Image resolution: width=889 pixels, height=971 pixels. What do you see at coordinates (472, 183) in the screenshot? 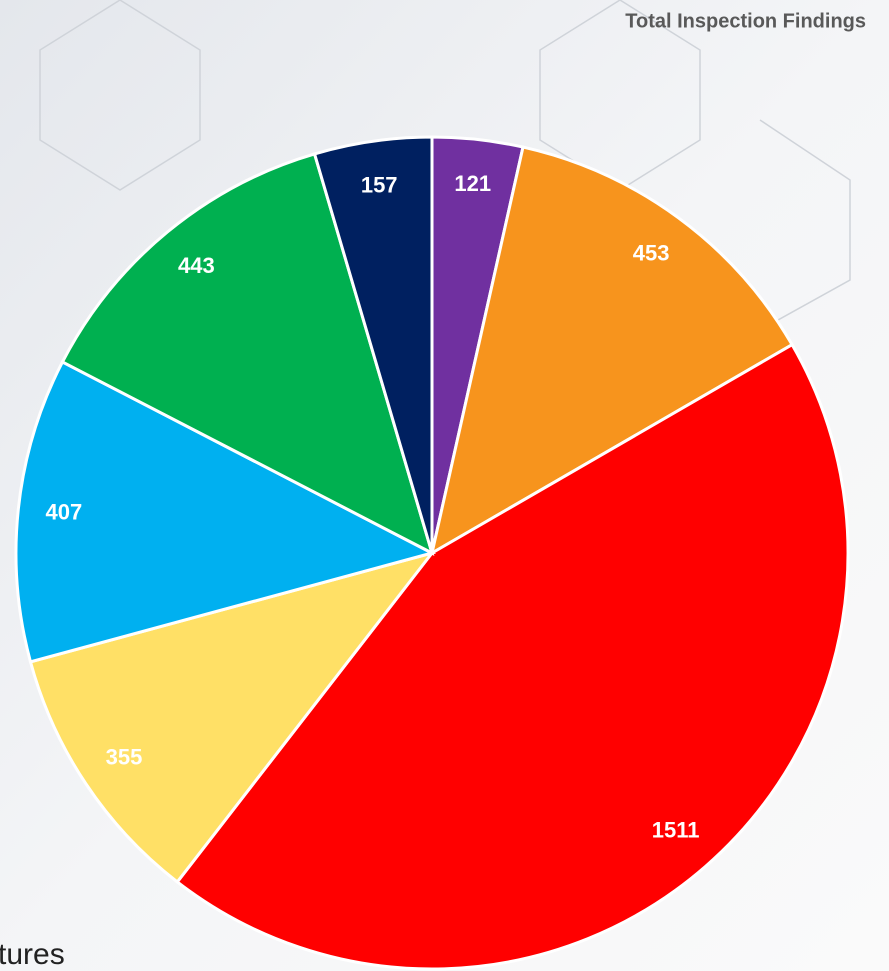
I see `data-label: 121` at bounding box center [472, 183].